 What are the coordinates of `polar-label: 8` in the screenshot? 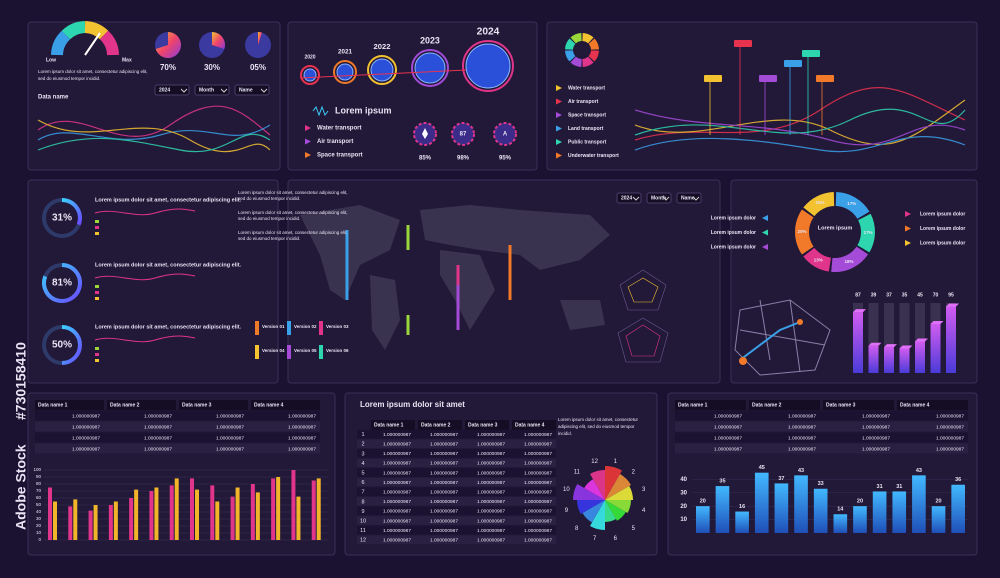 It's located at (577, 529).